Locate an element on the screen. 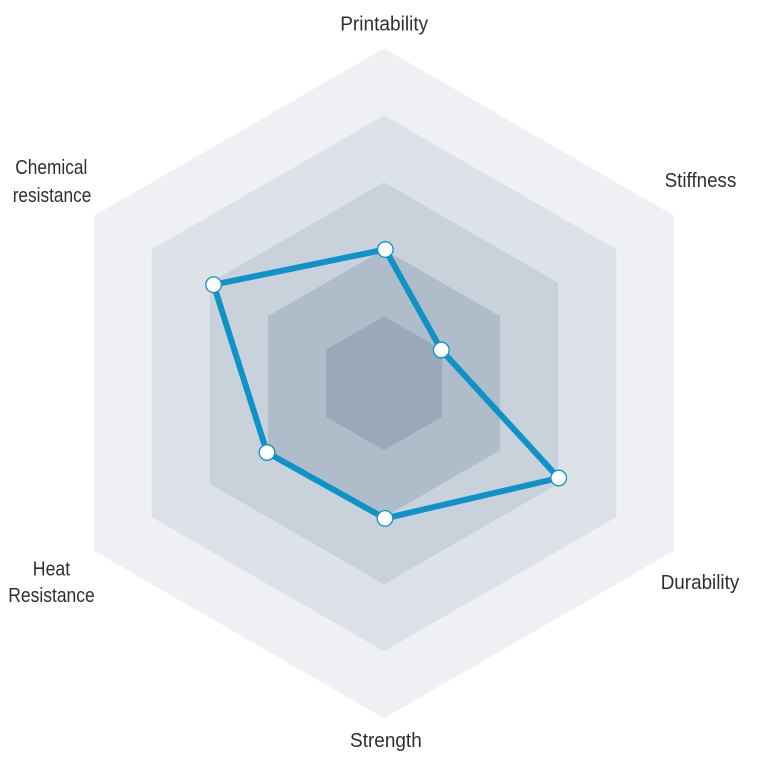 The height and width of the screenshot is (768, 768). svg-text: Stiffness is located at coordinates (701, 181).